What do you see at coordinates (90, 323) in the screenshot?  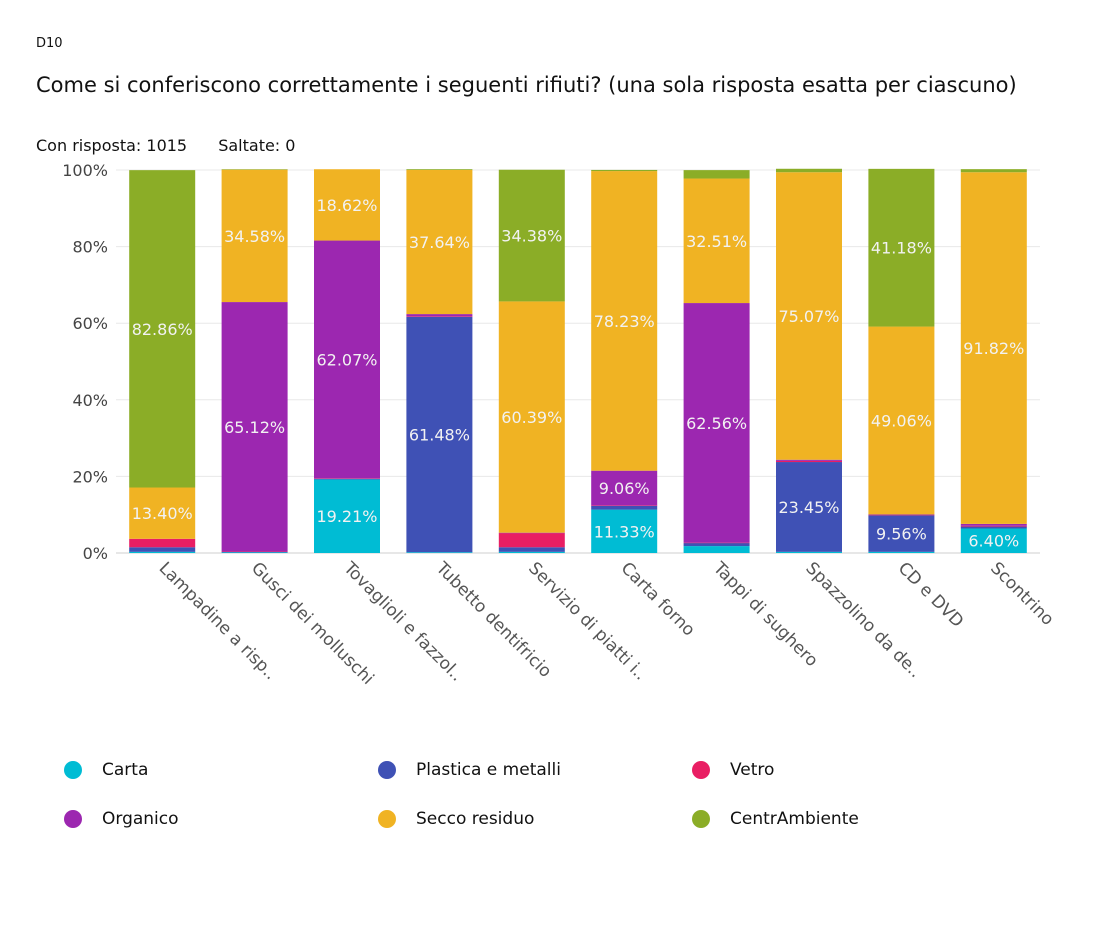 I see `y-tick-label: 60%` at bounding box center [90, 323].